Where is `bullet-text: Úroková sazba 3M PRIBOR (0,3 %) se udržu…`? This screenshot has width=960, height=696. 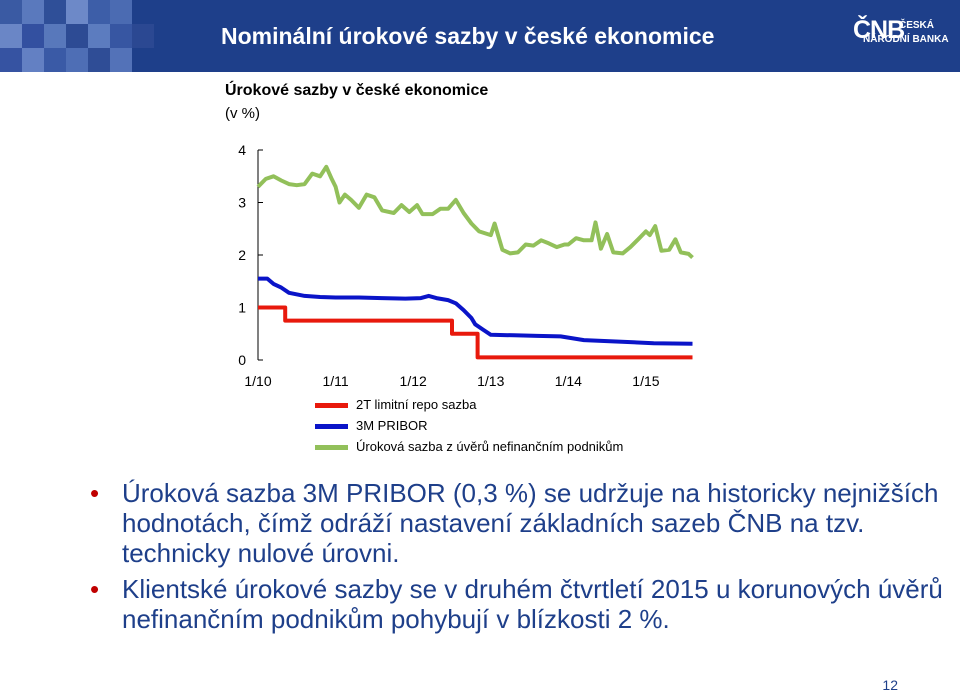
bullet-text: Úroková sazba 3M PRIBOR (0,3 %) se udržu… is located at coordinates (530, 523).